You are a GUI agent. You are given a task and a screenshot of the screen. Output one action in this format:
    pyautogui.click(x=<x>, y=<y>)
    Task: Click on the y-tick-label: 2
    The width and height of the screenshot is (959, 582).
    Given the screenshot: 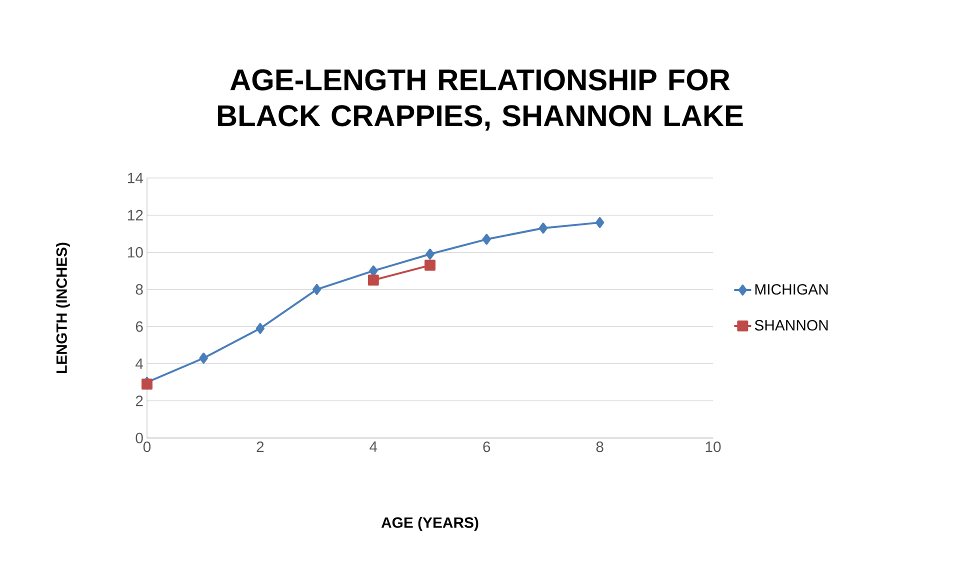 What is the action you would take?
    pyautogui.click(x=139, y=401)
    